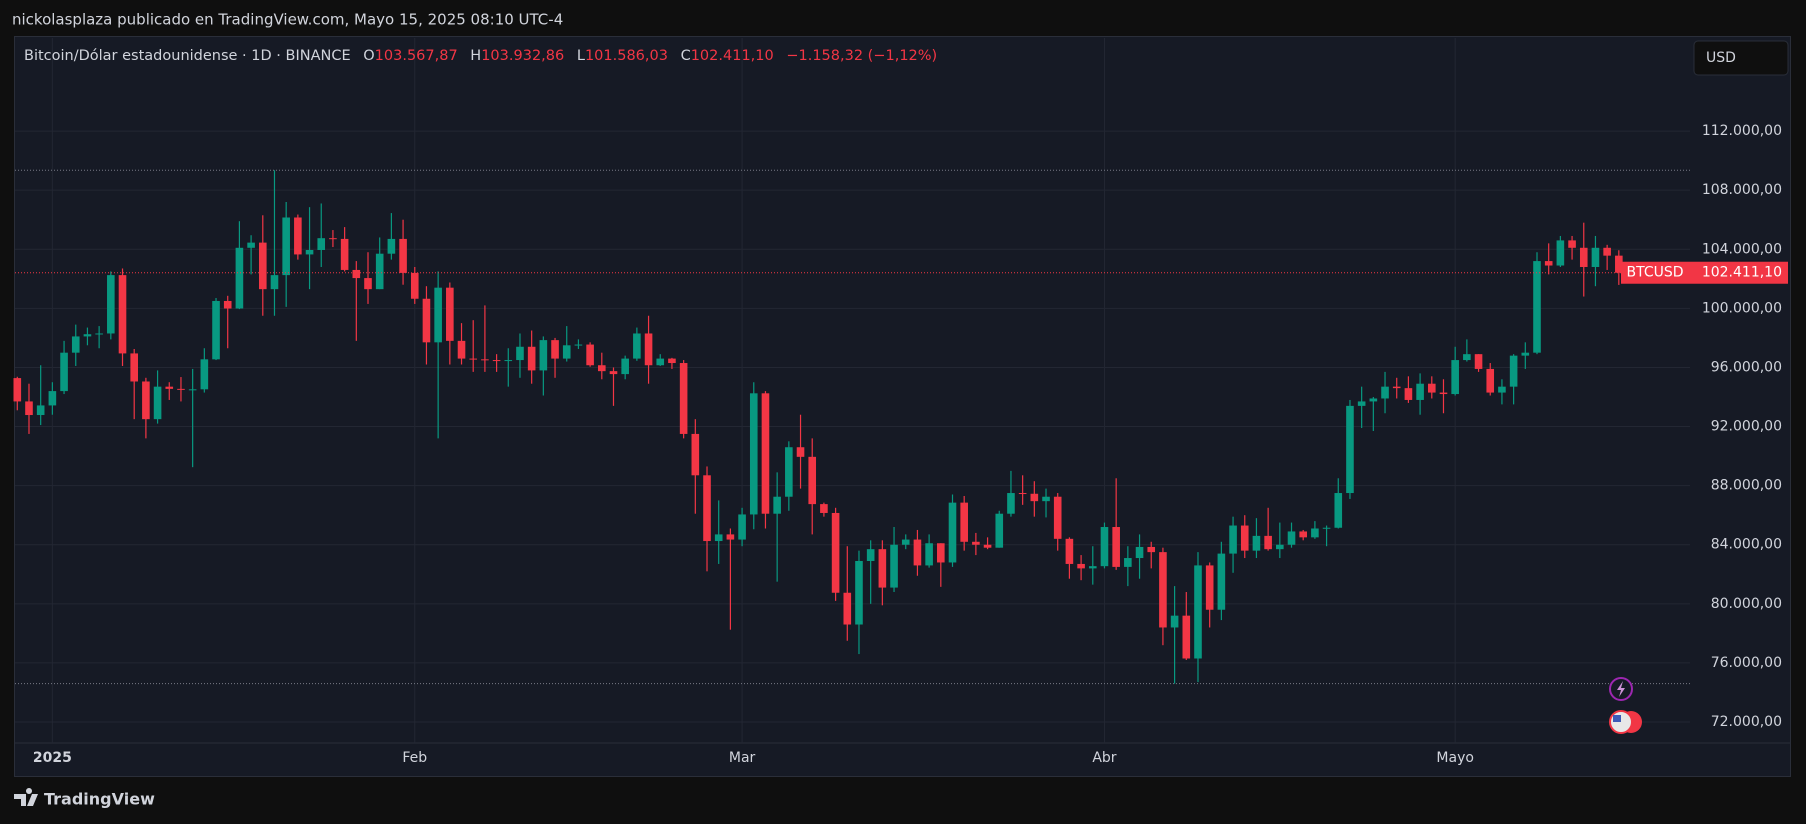  I want to click on x-tick-label: Abr, so click(1104, 758).